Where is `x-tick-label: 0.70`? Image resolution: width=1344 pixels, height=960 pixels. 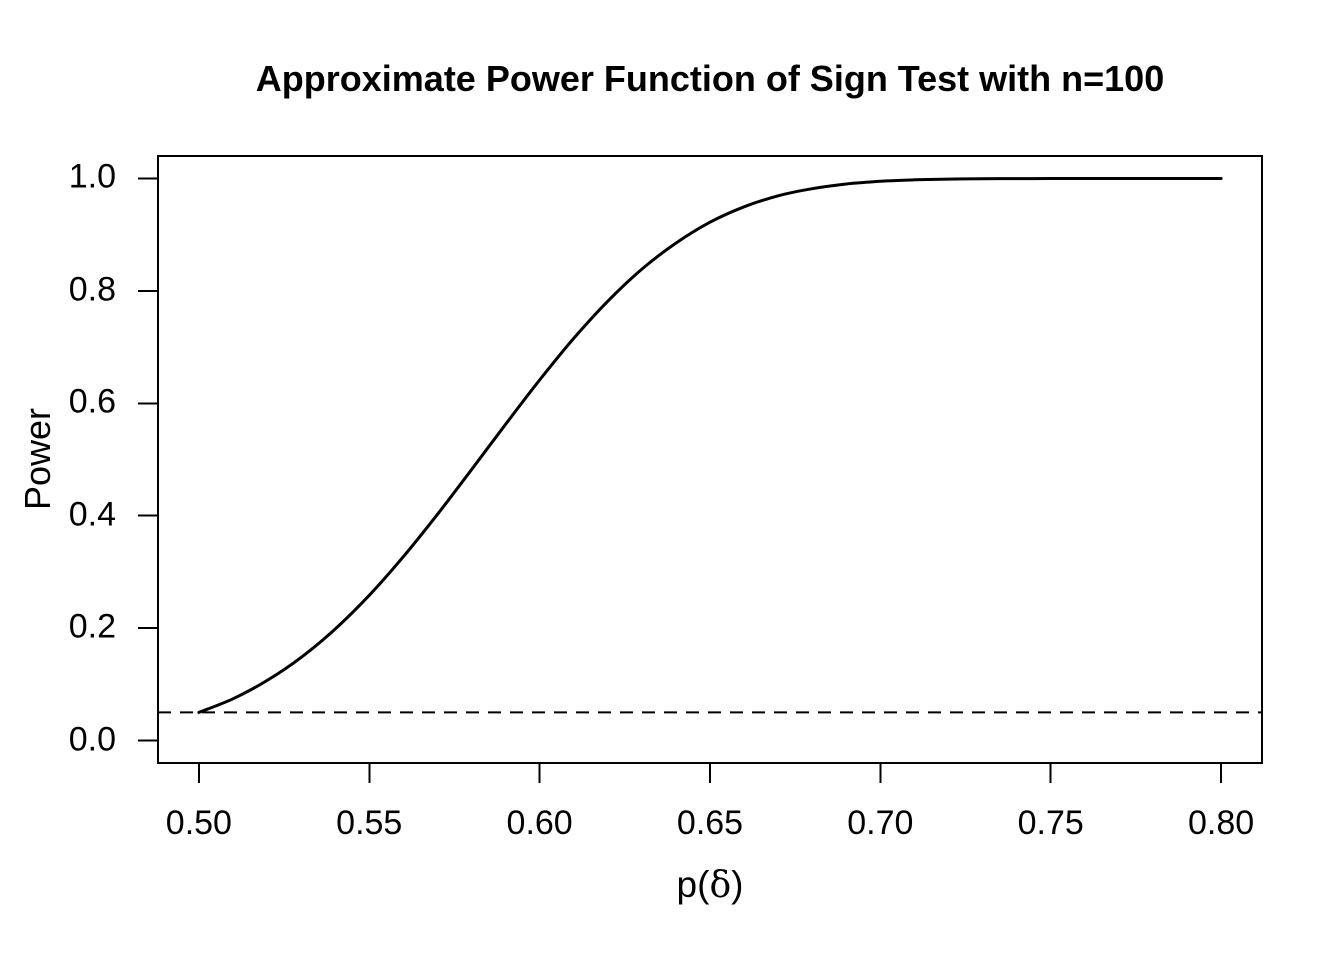
x-tick-label: 0.70 is located at coordinates (880, 823).